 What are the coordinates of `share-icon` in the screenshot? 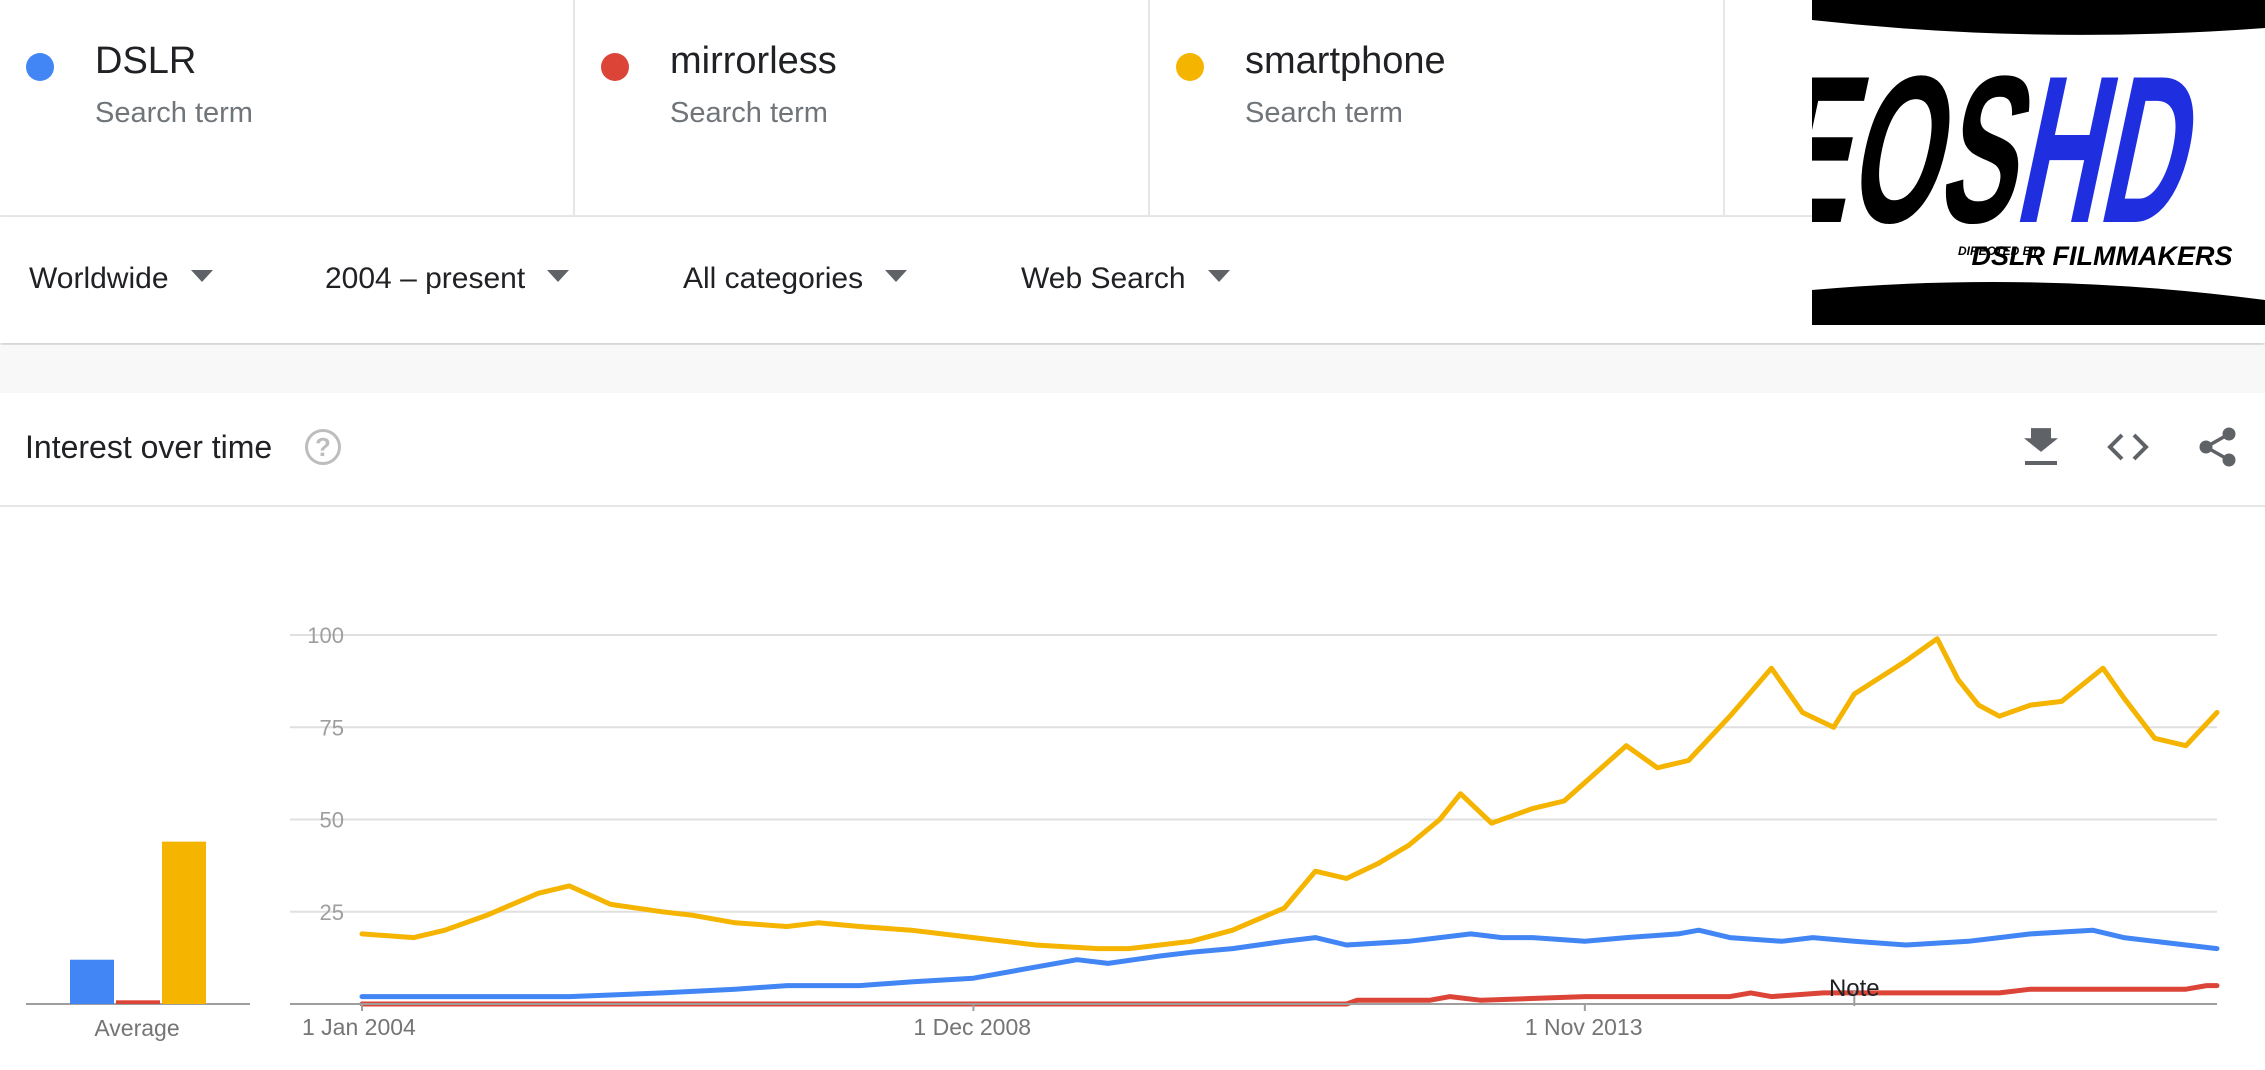 It's located at (2218, 447).